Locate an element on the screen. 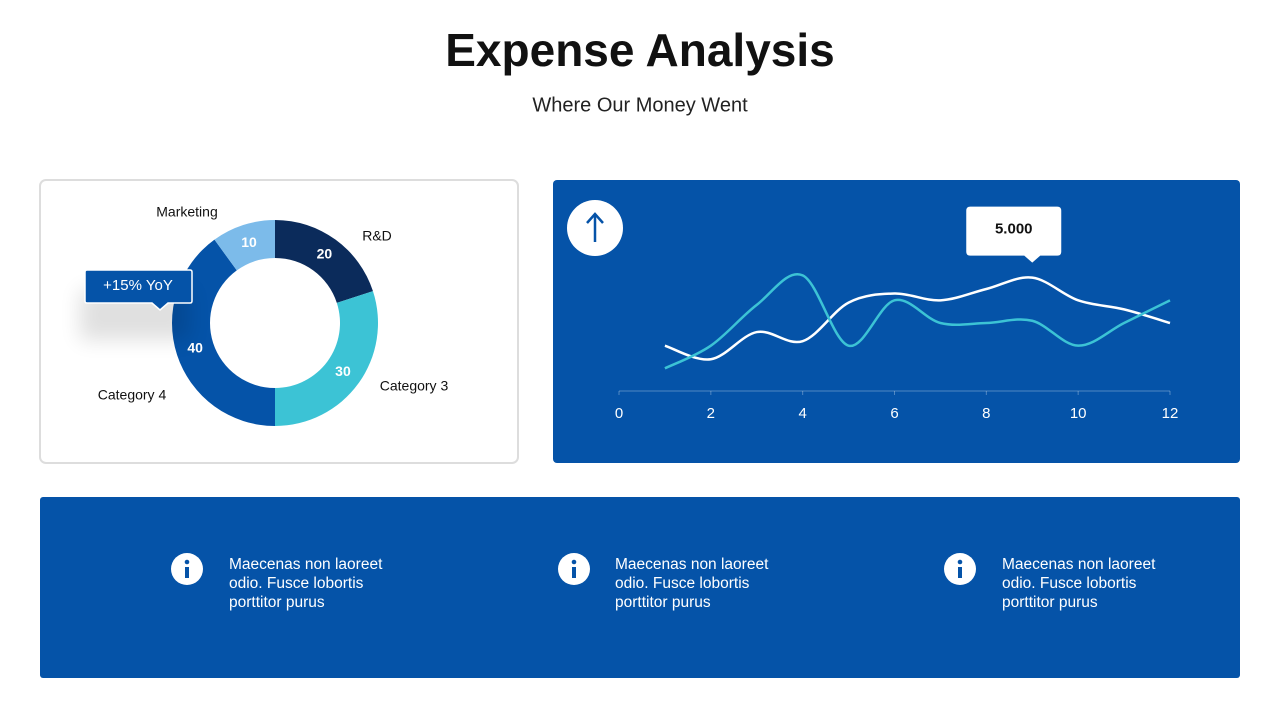 Image resolution: width=1280 pixels, height=720 pixels. tooltip-box is located at coordinates (1014, 234).